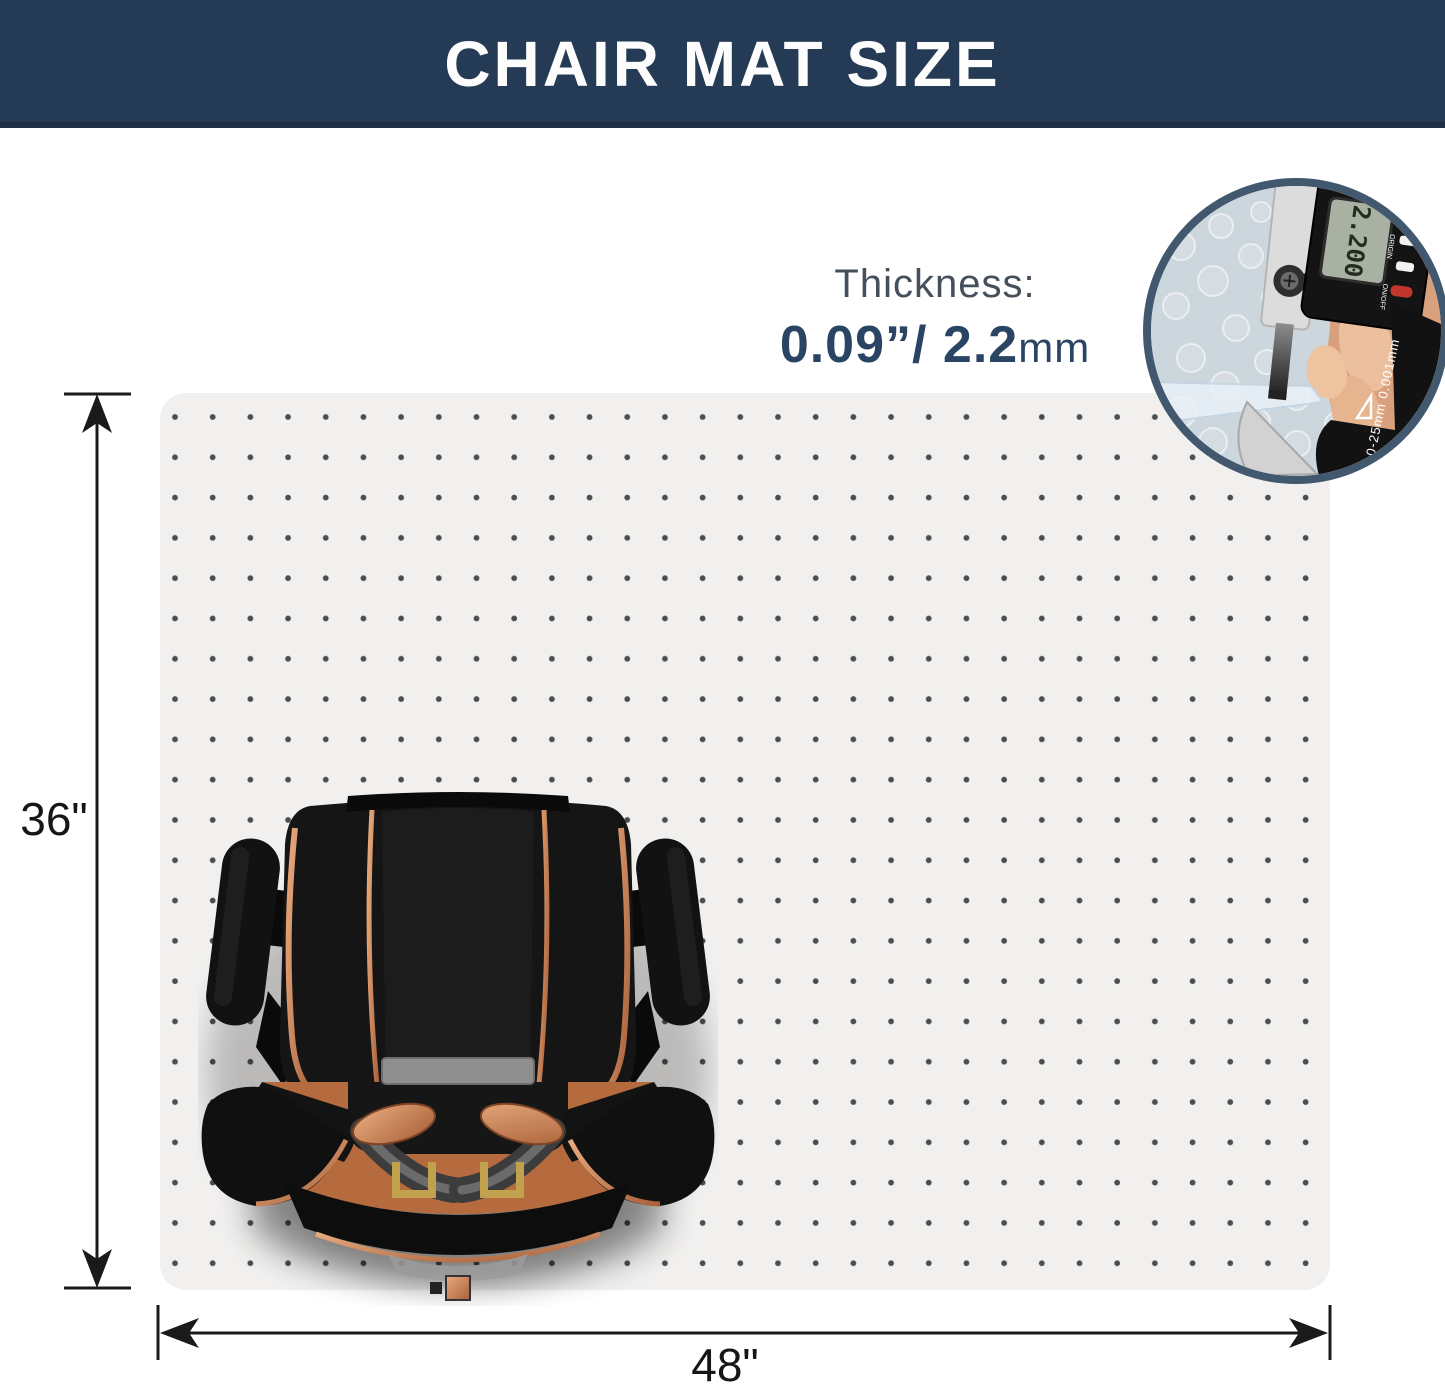  I want to click on thickness-caption: Thickness: 0.09”/ 2.2mm, so click(935, 318).